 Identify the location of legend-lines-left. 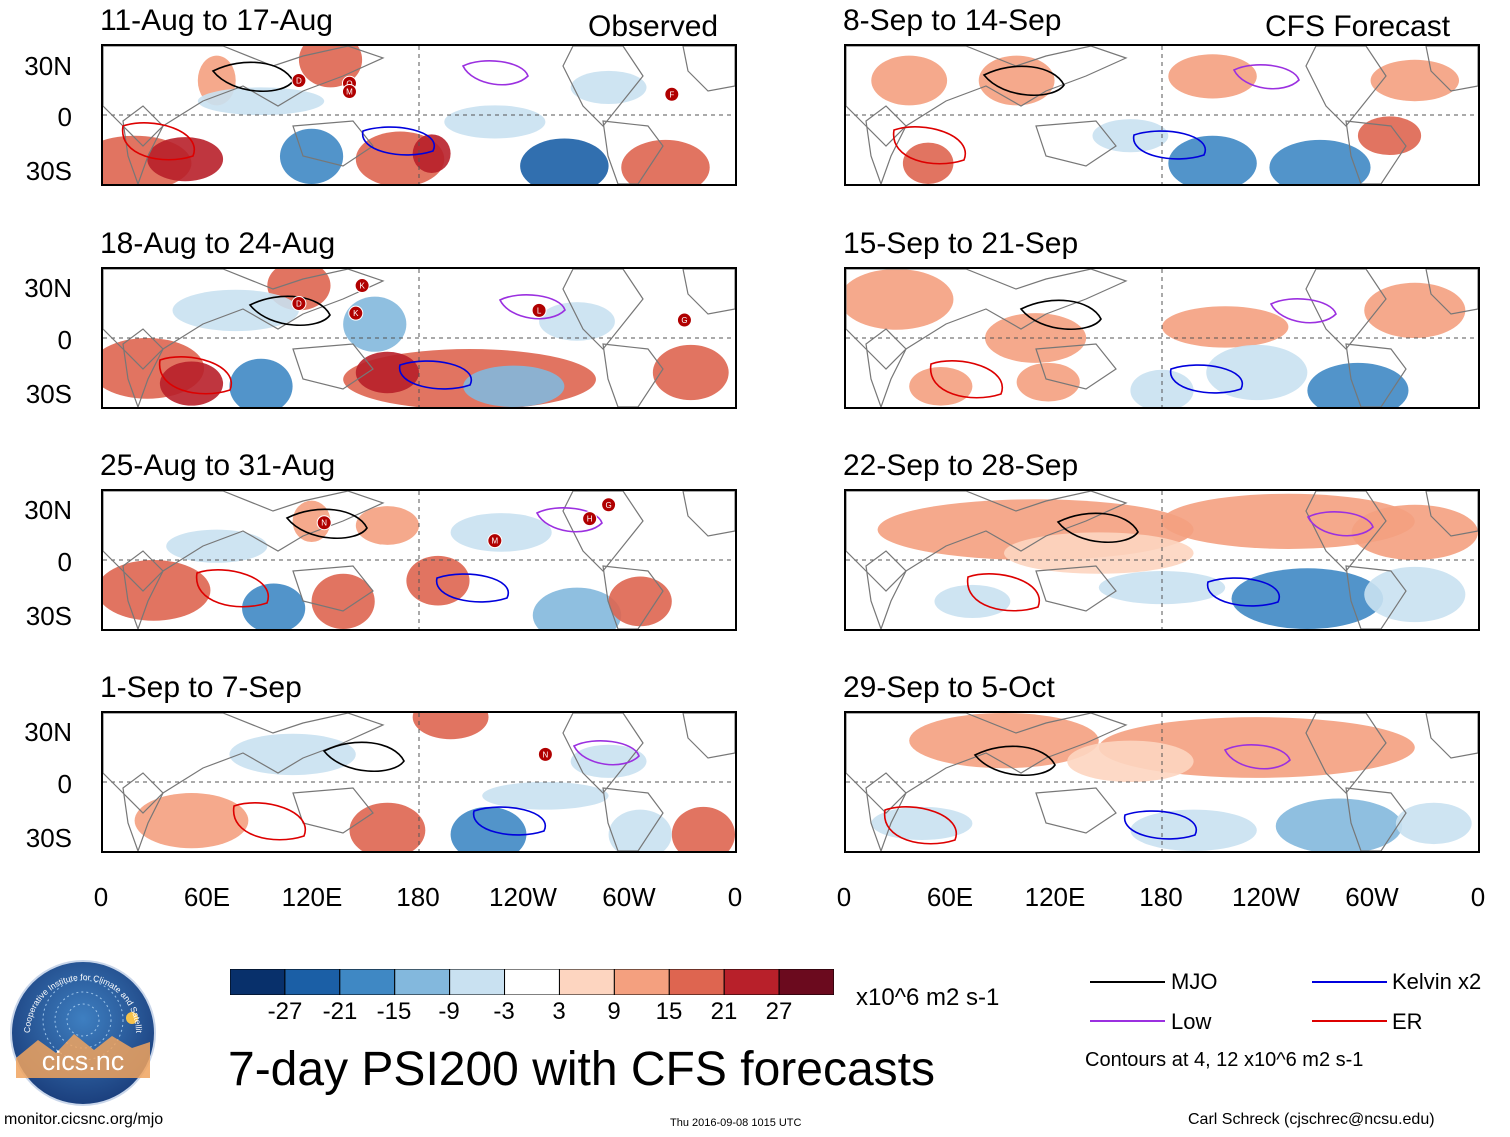
(1127, 1001).